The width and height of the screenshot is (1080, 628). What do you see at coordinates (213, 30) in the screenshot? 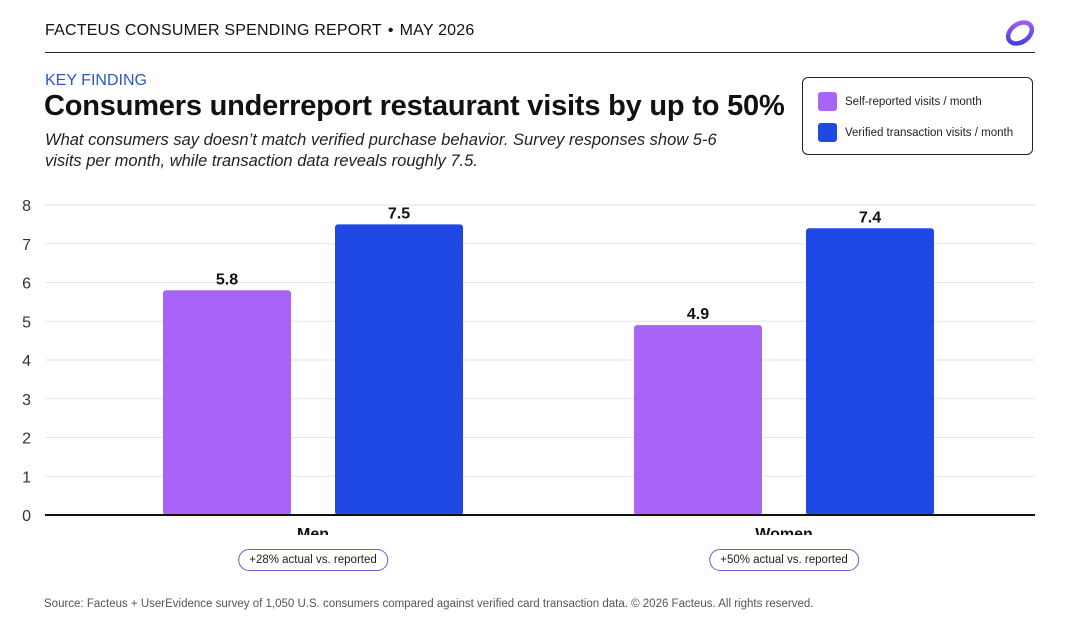
I see `report-name: FACTEUS CONSUMER SPENDING REPORT` at bounding box center [213, 30].